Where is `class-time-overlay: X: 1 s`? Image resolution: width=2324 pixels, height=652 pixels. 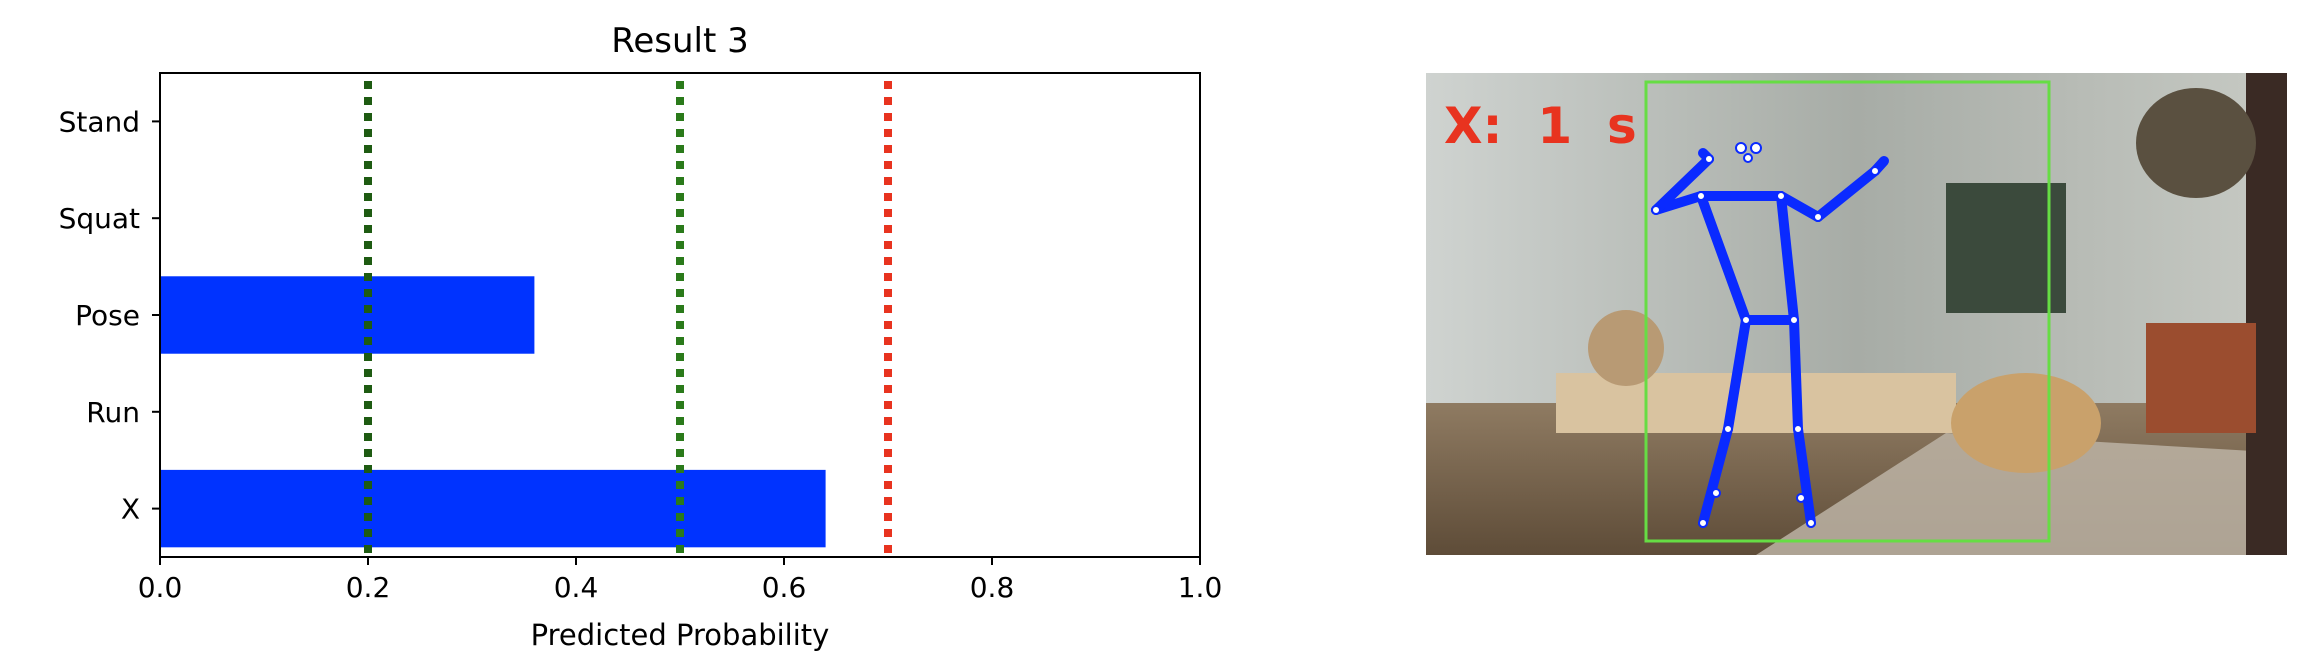
class-time-overlay: X: 1 s is located at coordinates (1540, 126).